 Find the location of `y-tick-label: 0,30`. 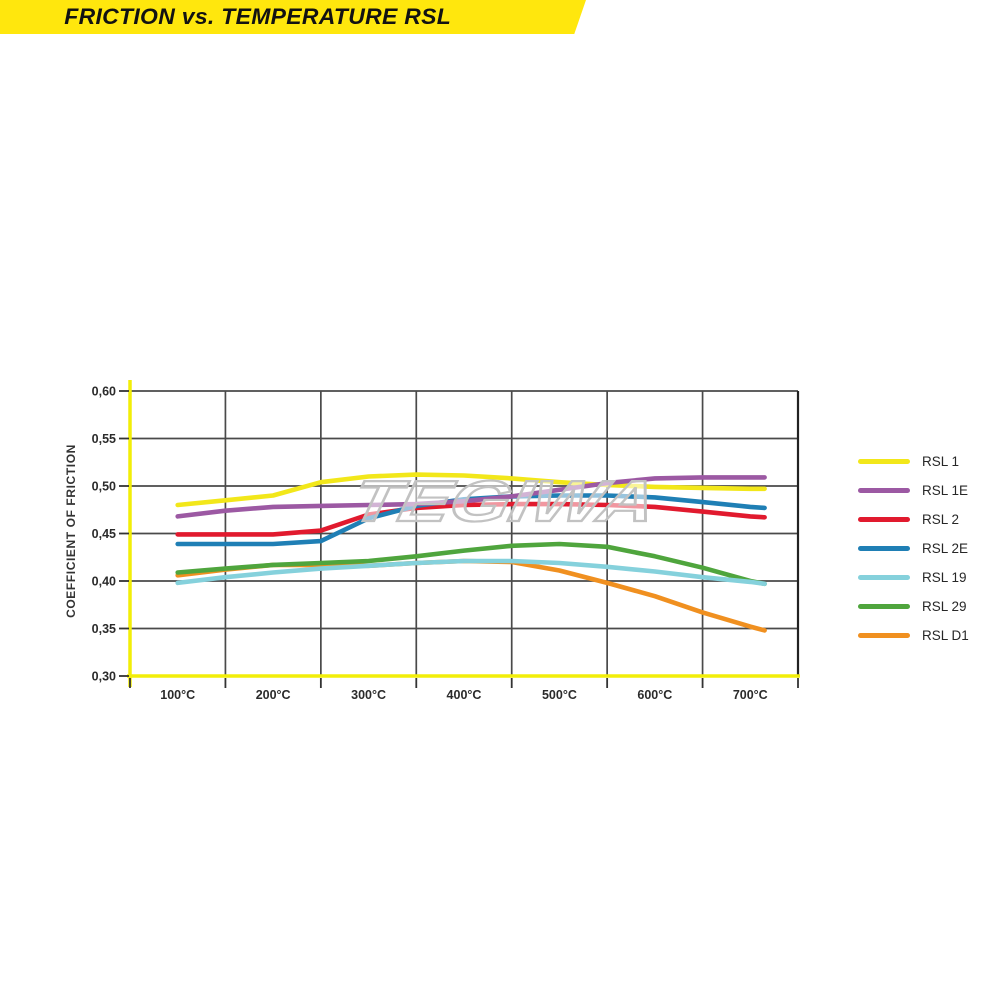

y-tick-label: 0,30 is located at coordinates (104, 677).